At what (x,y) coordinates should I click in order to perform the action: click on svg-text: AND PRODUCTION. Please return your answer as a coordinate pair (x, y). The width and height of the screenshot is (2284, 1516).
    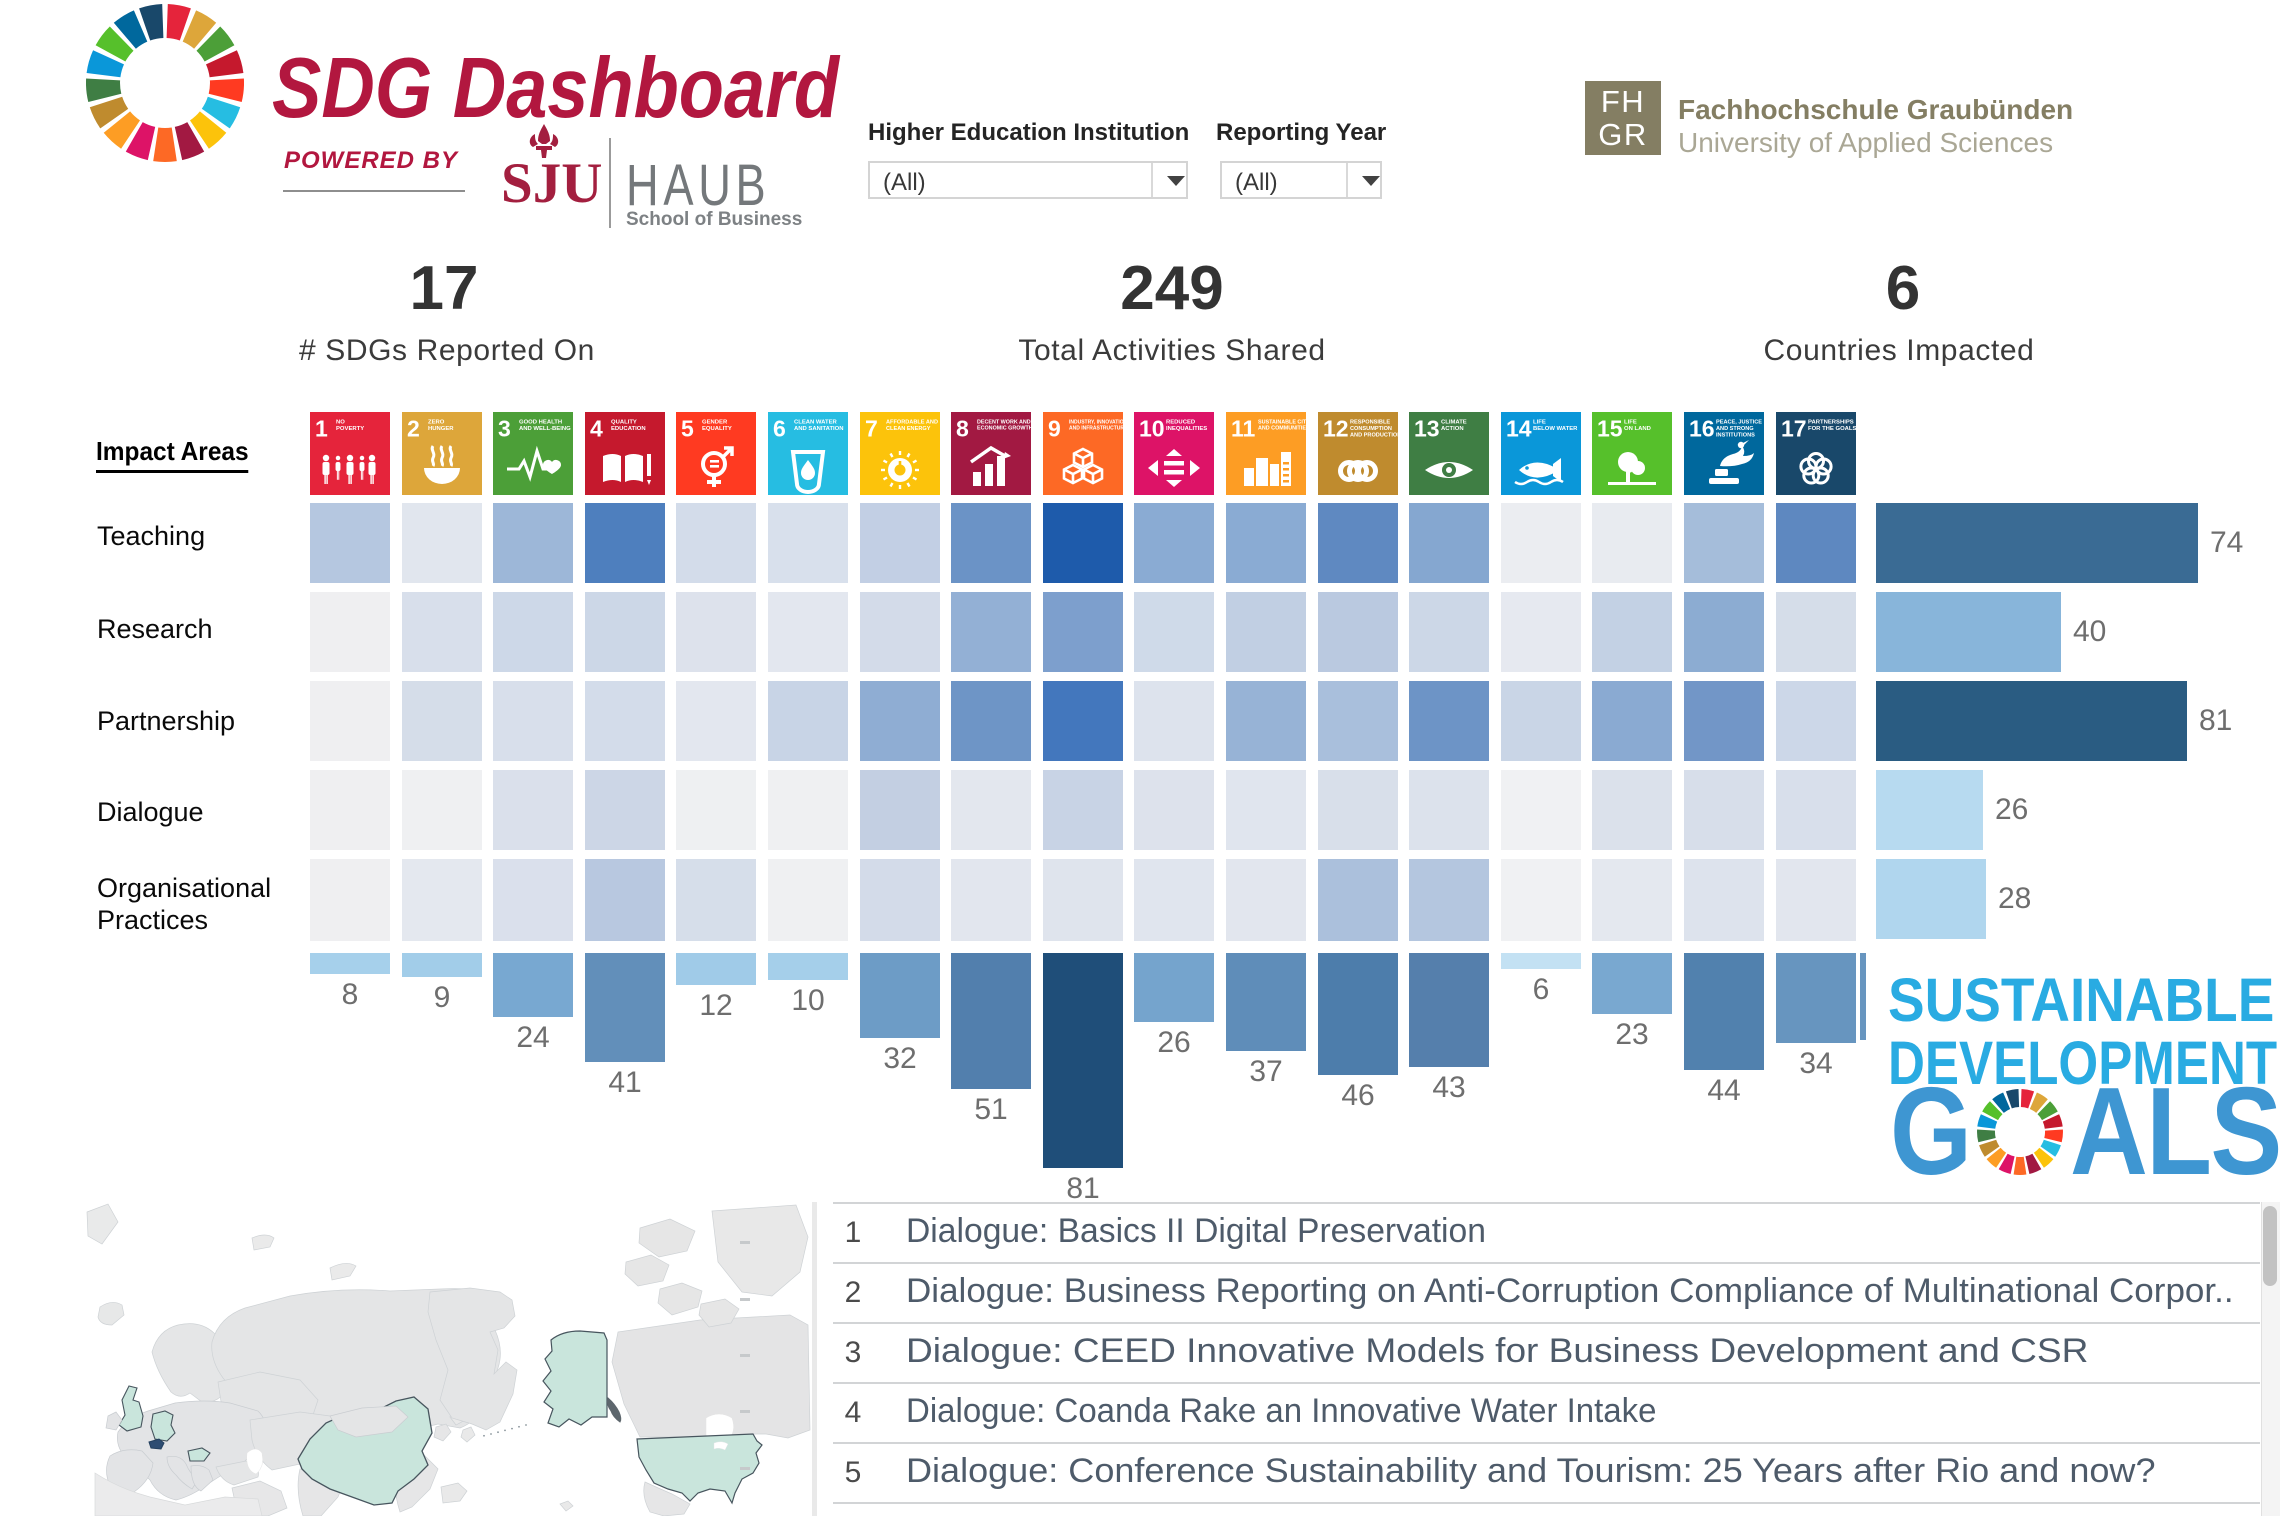
    Looking at the image, I should click on (1374, 435).